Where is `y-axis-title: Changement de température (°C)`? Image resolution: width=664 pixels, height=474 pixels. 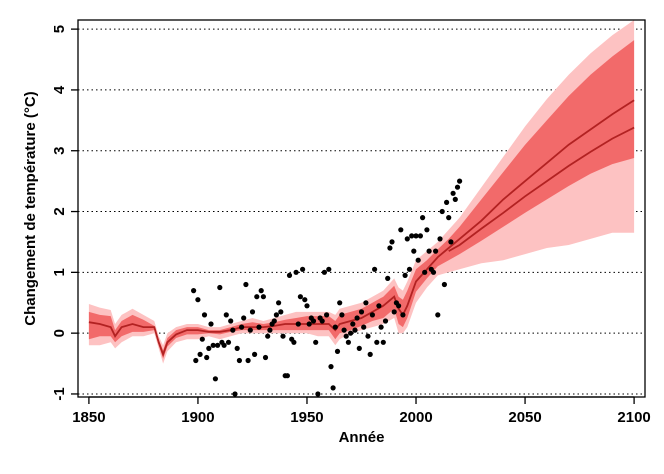
y-axis-title: Changement de température (°C) is located at coordinates (30, 208).